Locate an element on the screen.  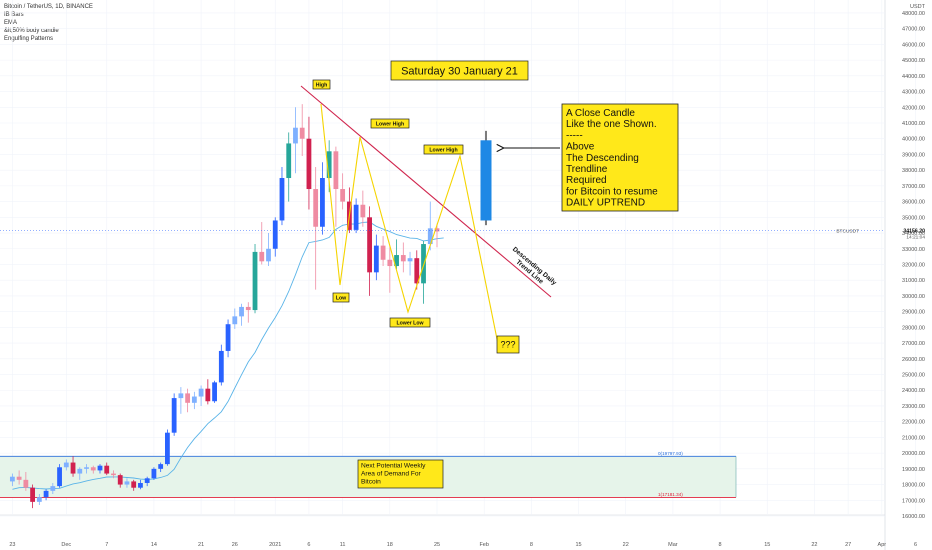
trendline-note-line: Above is located at coordinates (580, 147).